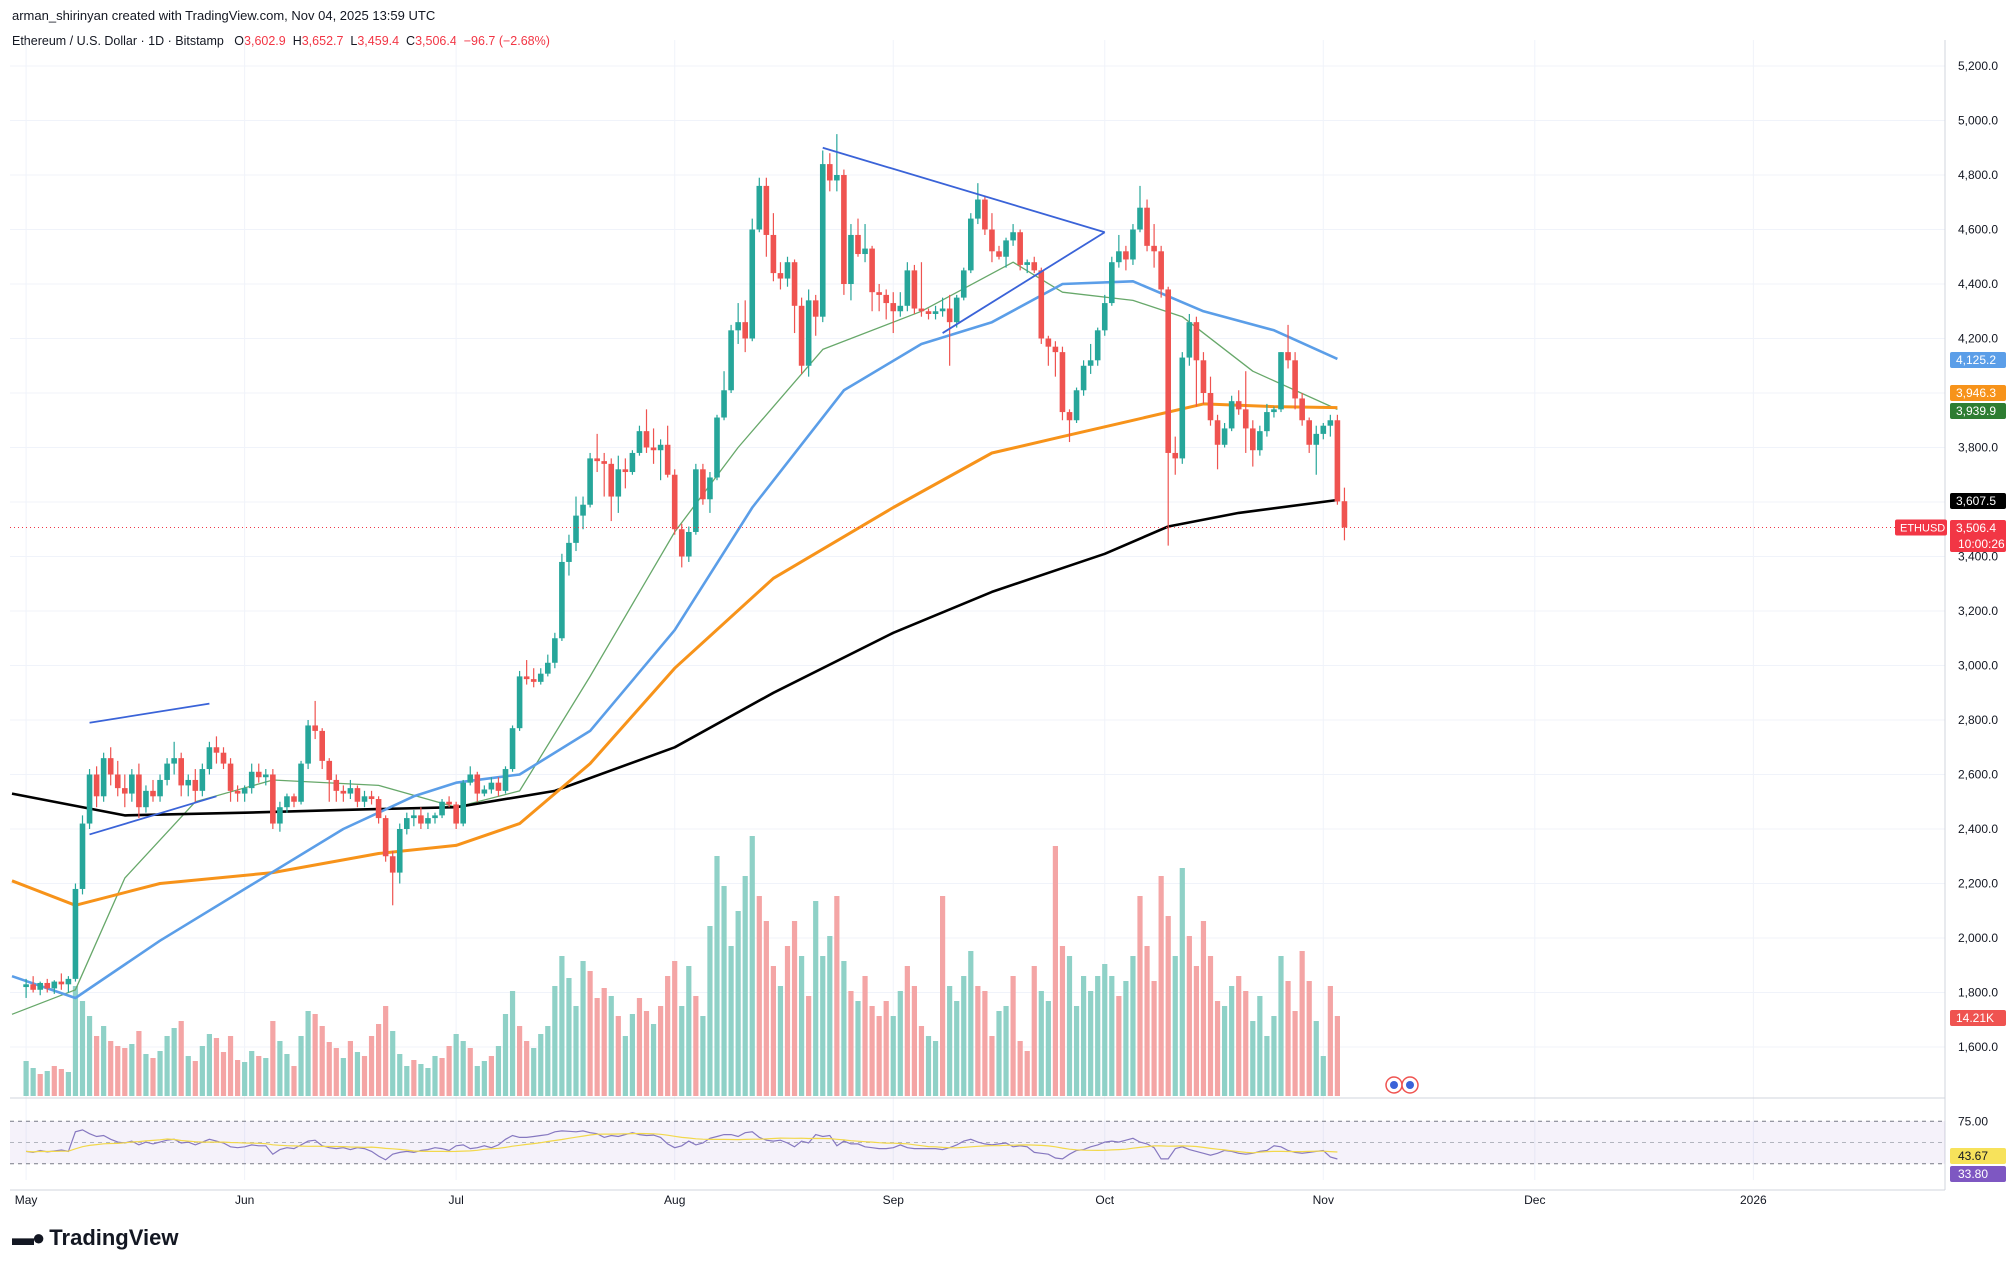  I want to click on y-tick-label: 1,600.0, so click(1978, 1047).